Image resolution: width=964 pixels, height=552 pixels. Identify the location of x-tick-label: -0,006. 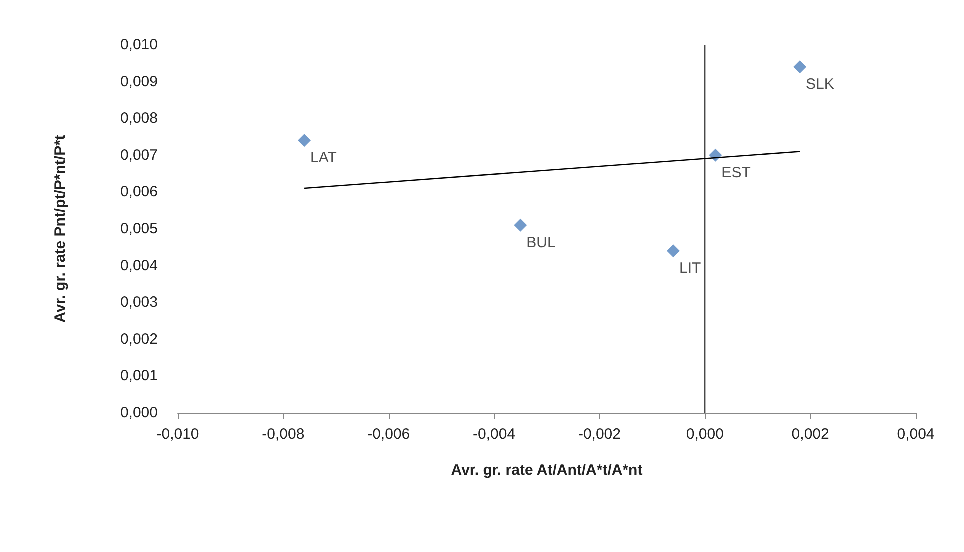
(389, 434).